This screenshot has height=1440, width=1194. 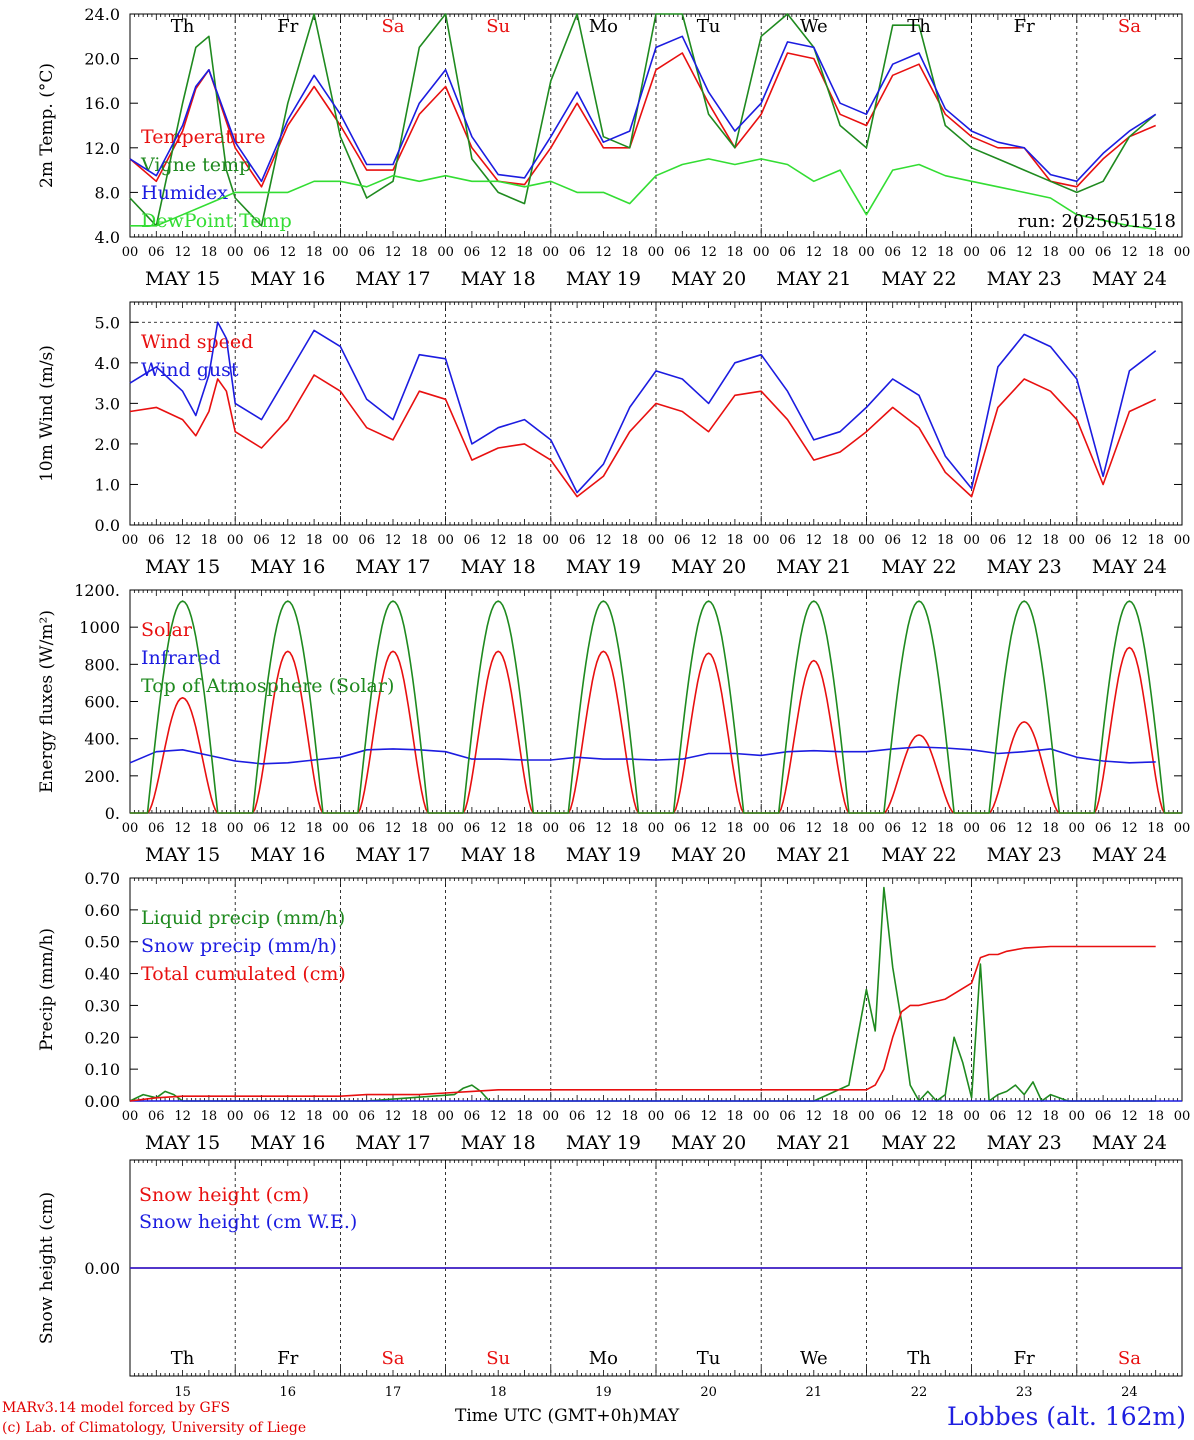 I want to click on weekday-bottom: Mo, so click(x=603, y=1358).